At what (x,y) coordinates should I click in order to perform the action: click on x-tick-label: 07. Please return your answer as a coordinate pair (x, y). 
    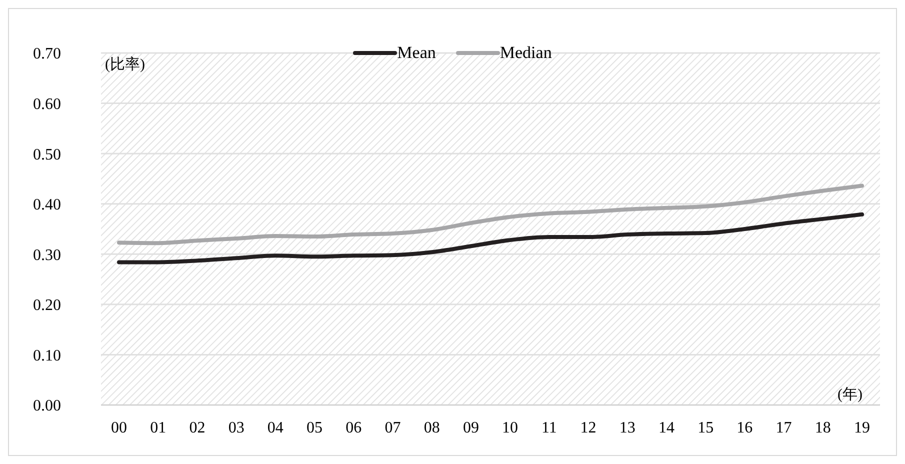
    Looking at the image, I should click on (392, 427).